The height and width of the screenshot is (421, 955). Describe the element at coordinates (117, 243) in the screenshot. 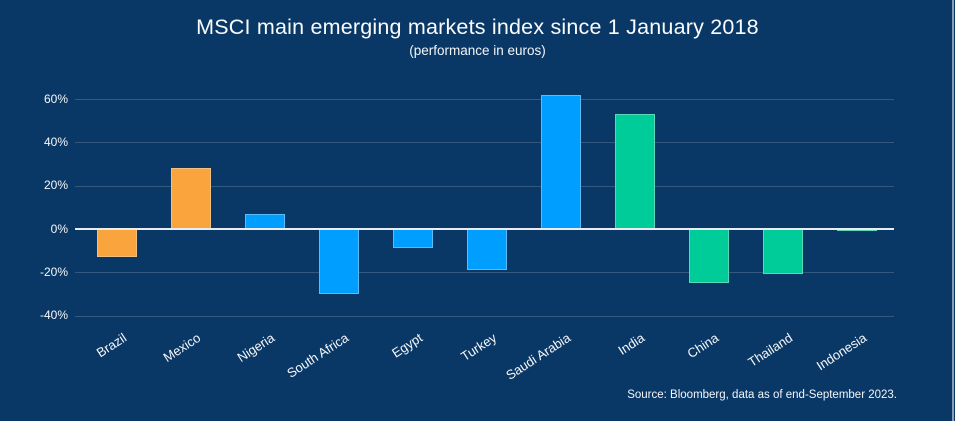

I see `bar-brazil` at that location.